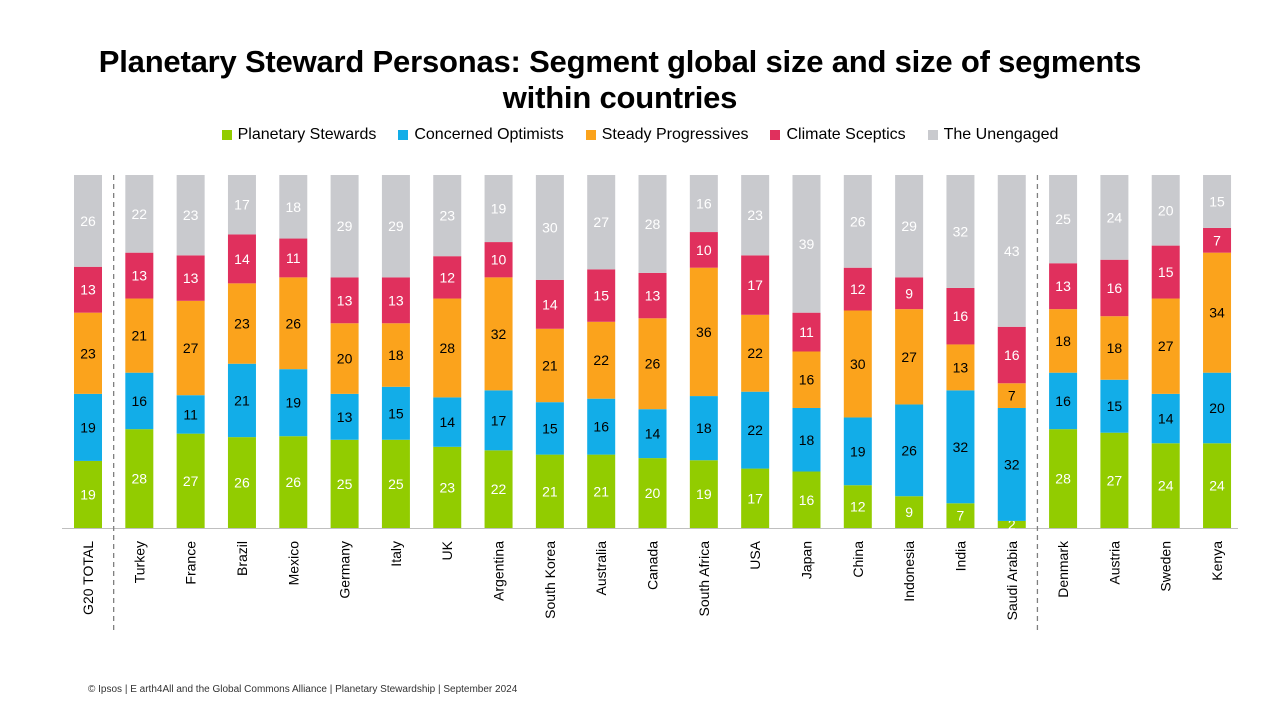 This screenshot has height=720, width=1280. I want to click on category-label: Argentina, so click(499, 571).